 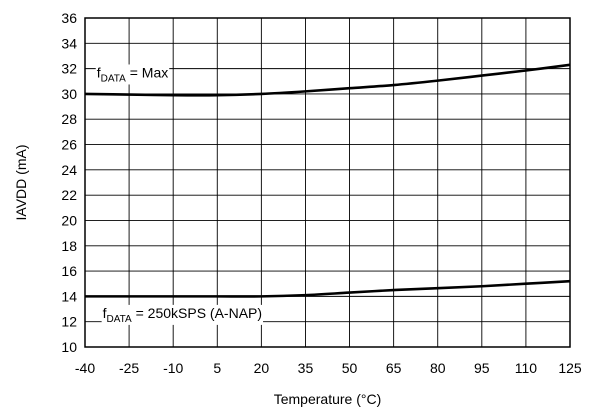 I want to click on x-tick-label: -10, so click(x=173, y=368).